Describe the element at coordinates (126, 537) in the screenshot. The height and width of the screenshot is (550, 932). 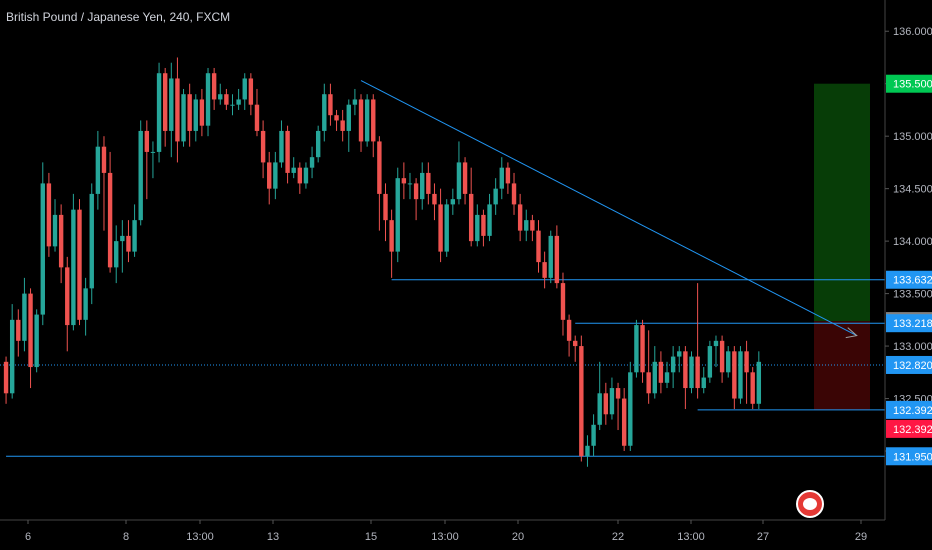
I see `time-tick-label: 8` at that location.